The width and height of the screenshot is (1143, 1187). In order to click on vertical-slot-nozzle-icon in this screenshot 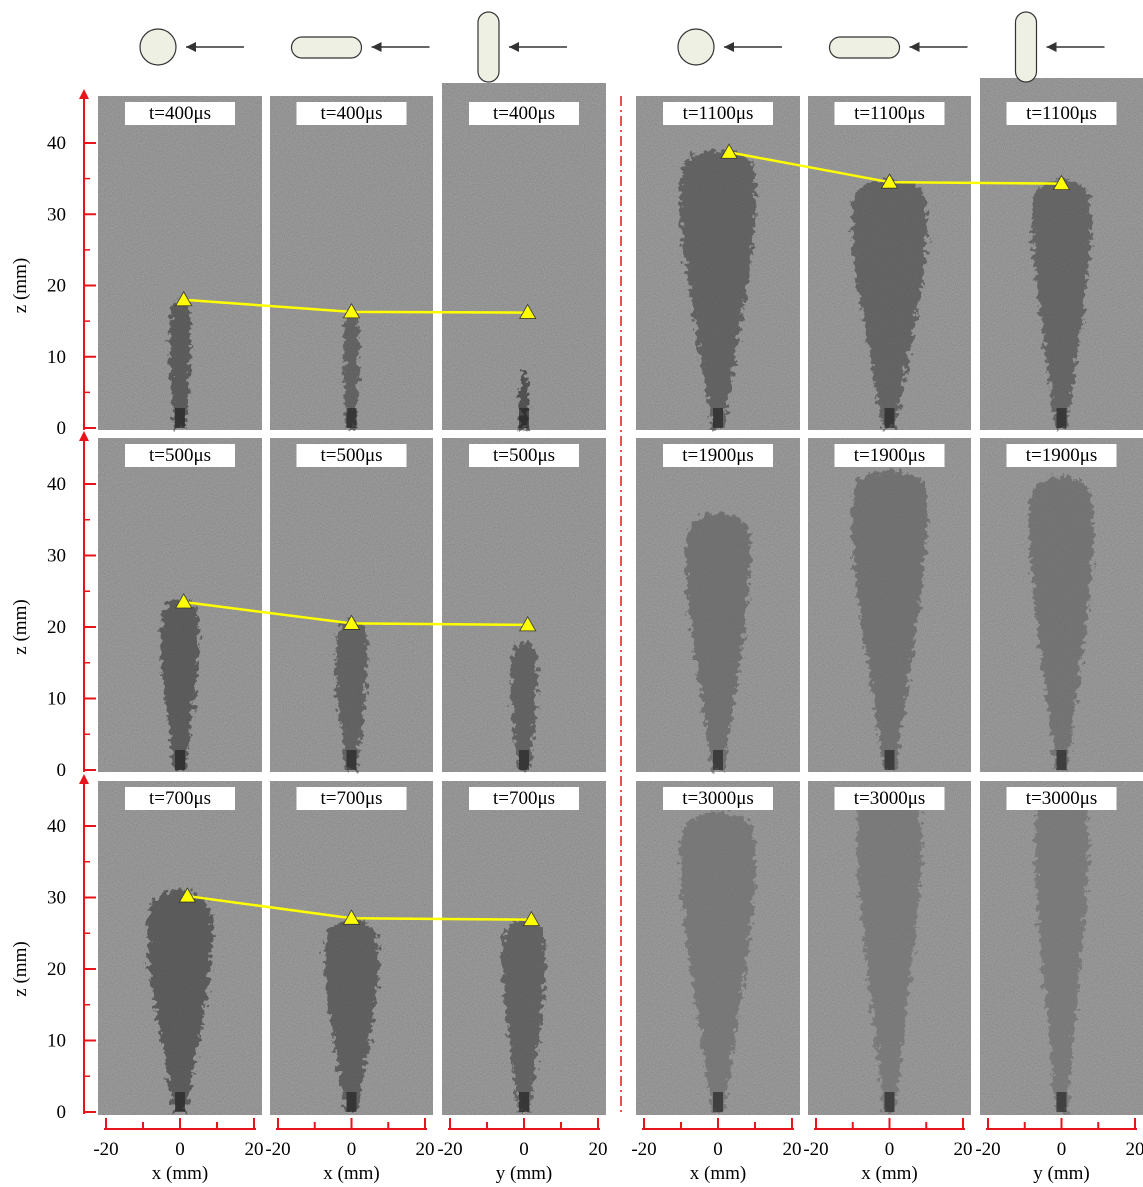, I will do `click(1059, 47)`.